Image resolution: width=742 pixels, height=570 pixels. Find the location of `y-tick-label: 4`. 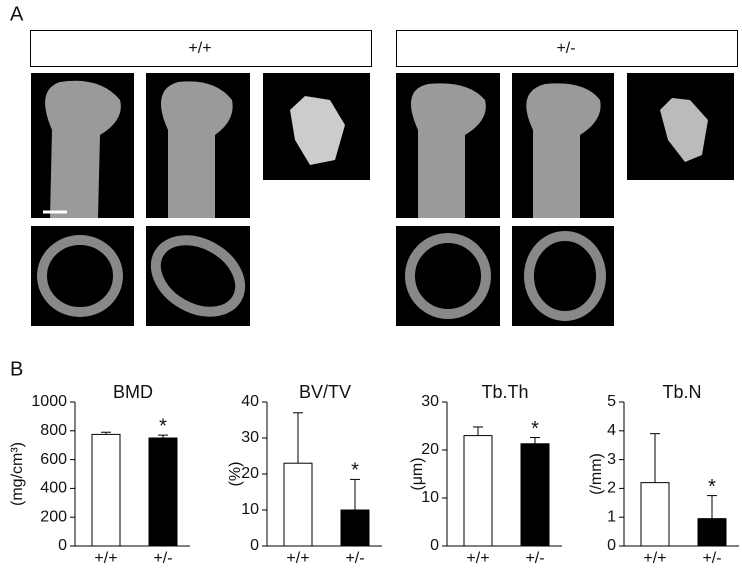

y-tick-label: 4 is located at coordinates (611, 430).